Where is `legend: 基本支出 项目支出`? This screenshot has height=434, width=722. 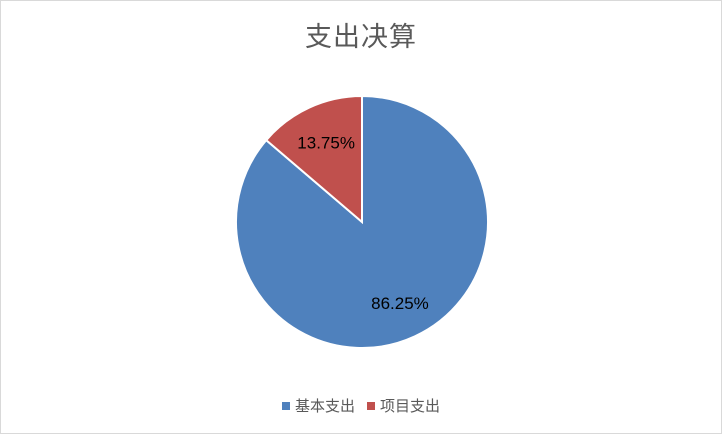
legend: 基本支出 项目支出 is located at coordinates (361, 405).